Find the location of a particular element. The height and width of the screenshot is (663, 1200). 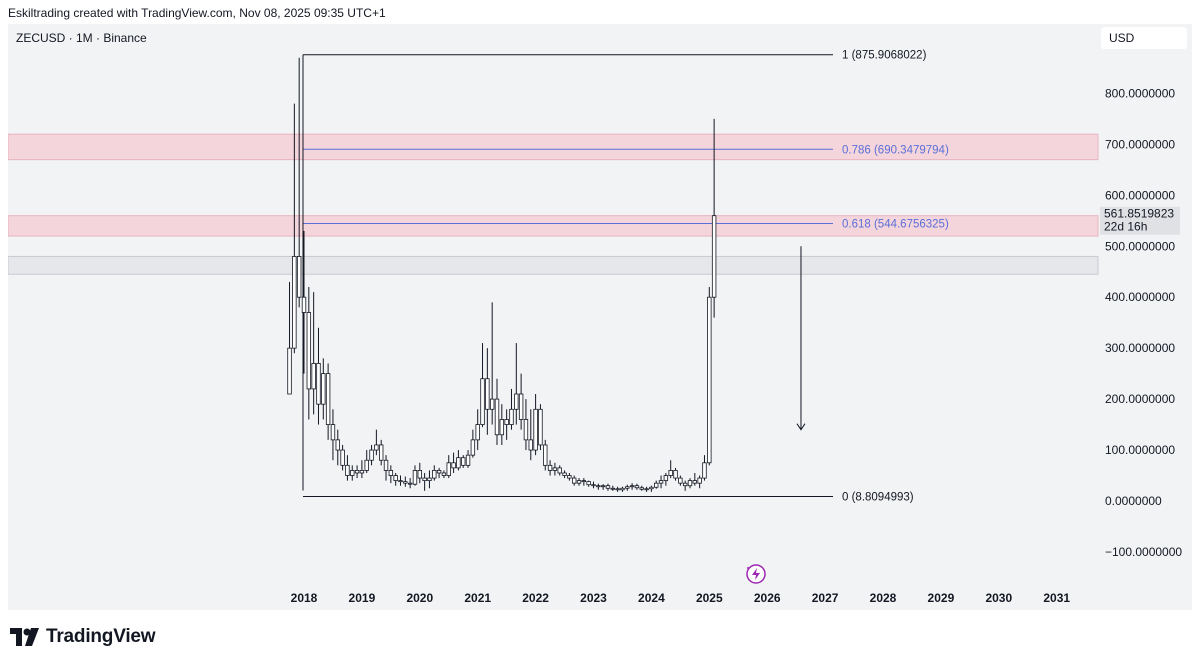

last-price-countdown: 22d 16h is located at coordinates (1125, 227).